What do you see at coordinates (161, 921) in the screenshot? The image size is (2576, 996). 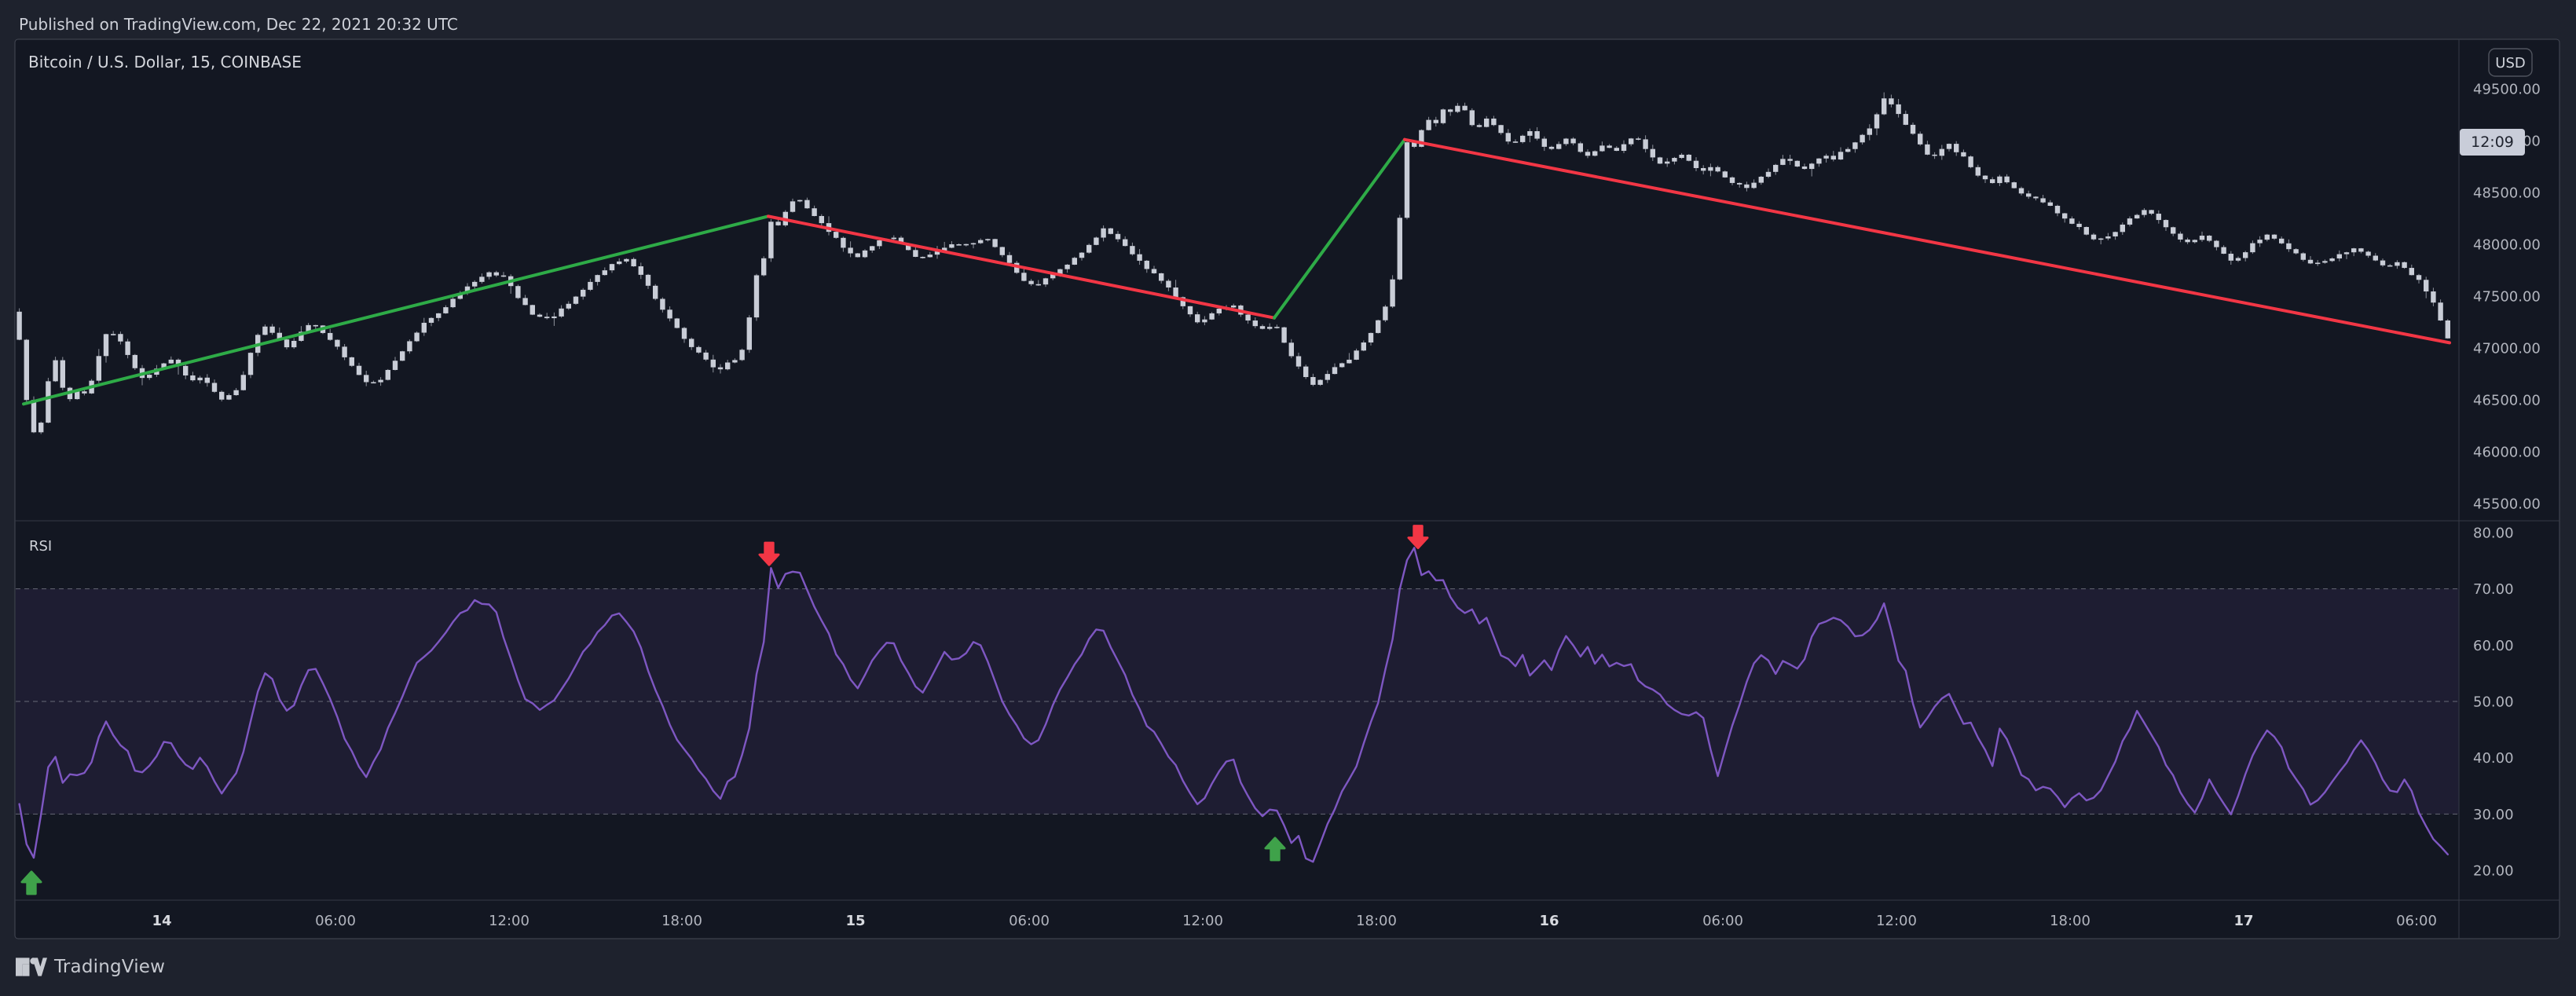 I see `svg-text: 14` at bounding box center [161, 921].